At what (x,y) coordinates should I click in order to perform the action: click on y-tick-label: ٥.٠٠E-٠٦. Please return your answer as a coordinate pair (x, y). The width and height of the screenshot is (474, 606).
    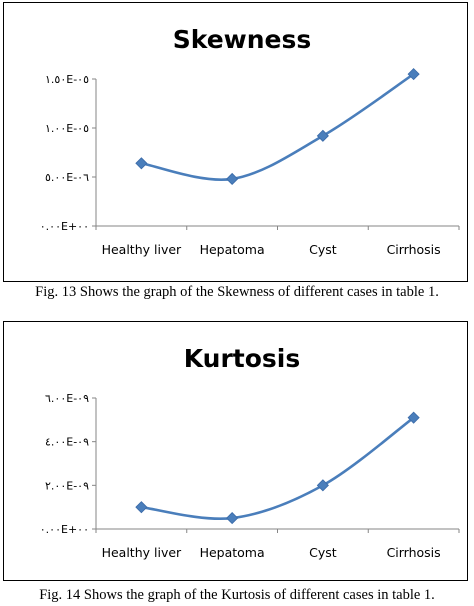
    Looking at the image, I should click on (67, 177).